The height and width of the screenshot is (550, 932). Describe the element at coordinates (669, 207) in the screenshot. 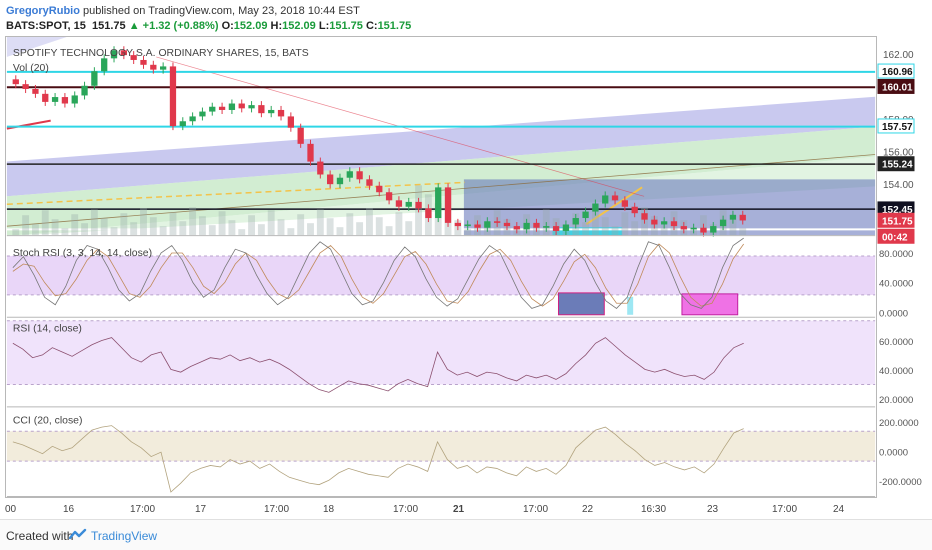

I see `forecast-box` at that location.